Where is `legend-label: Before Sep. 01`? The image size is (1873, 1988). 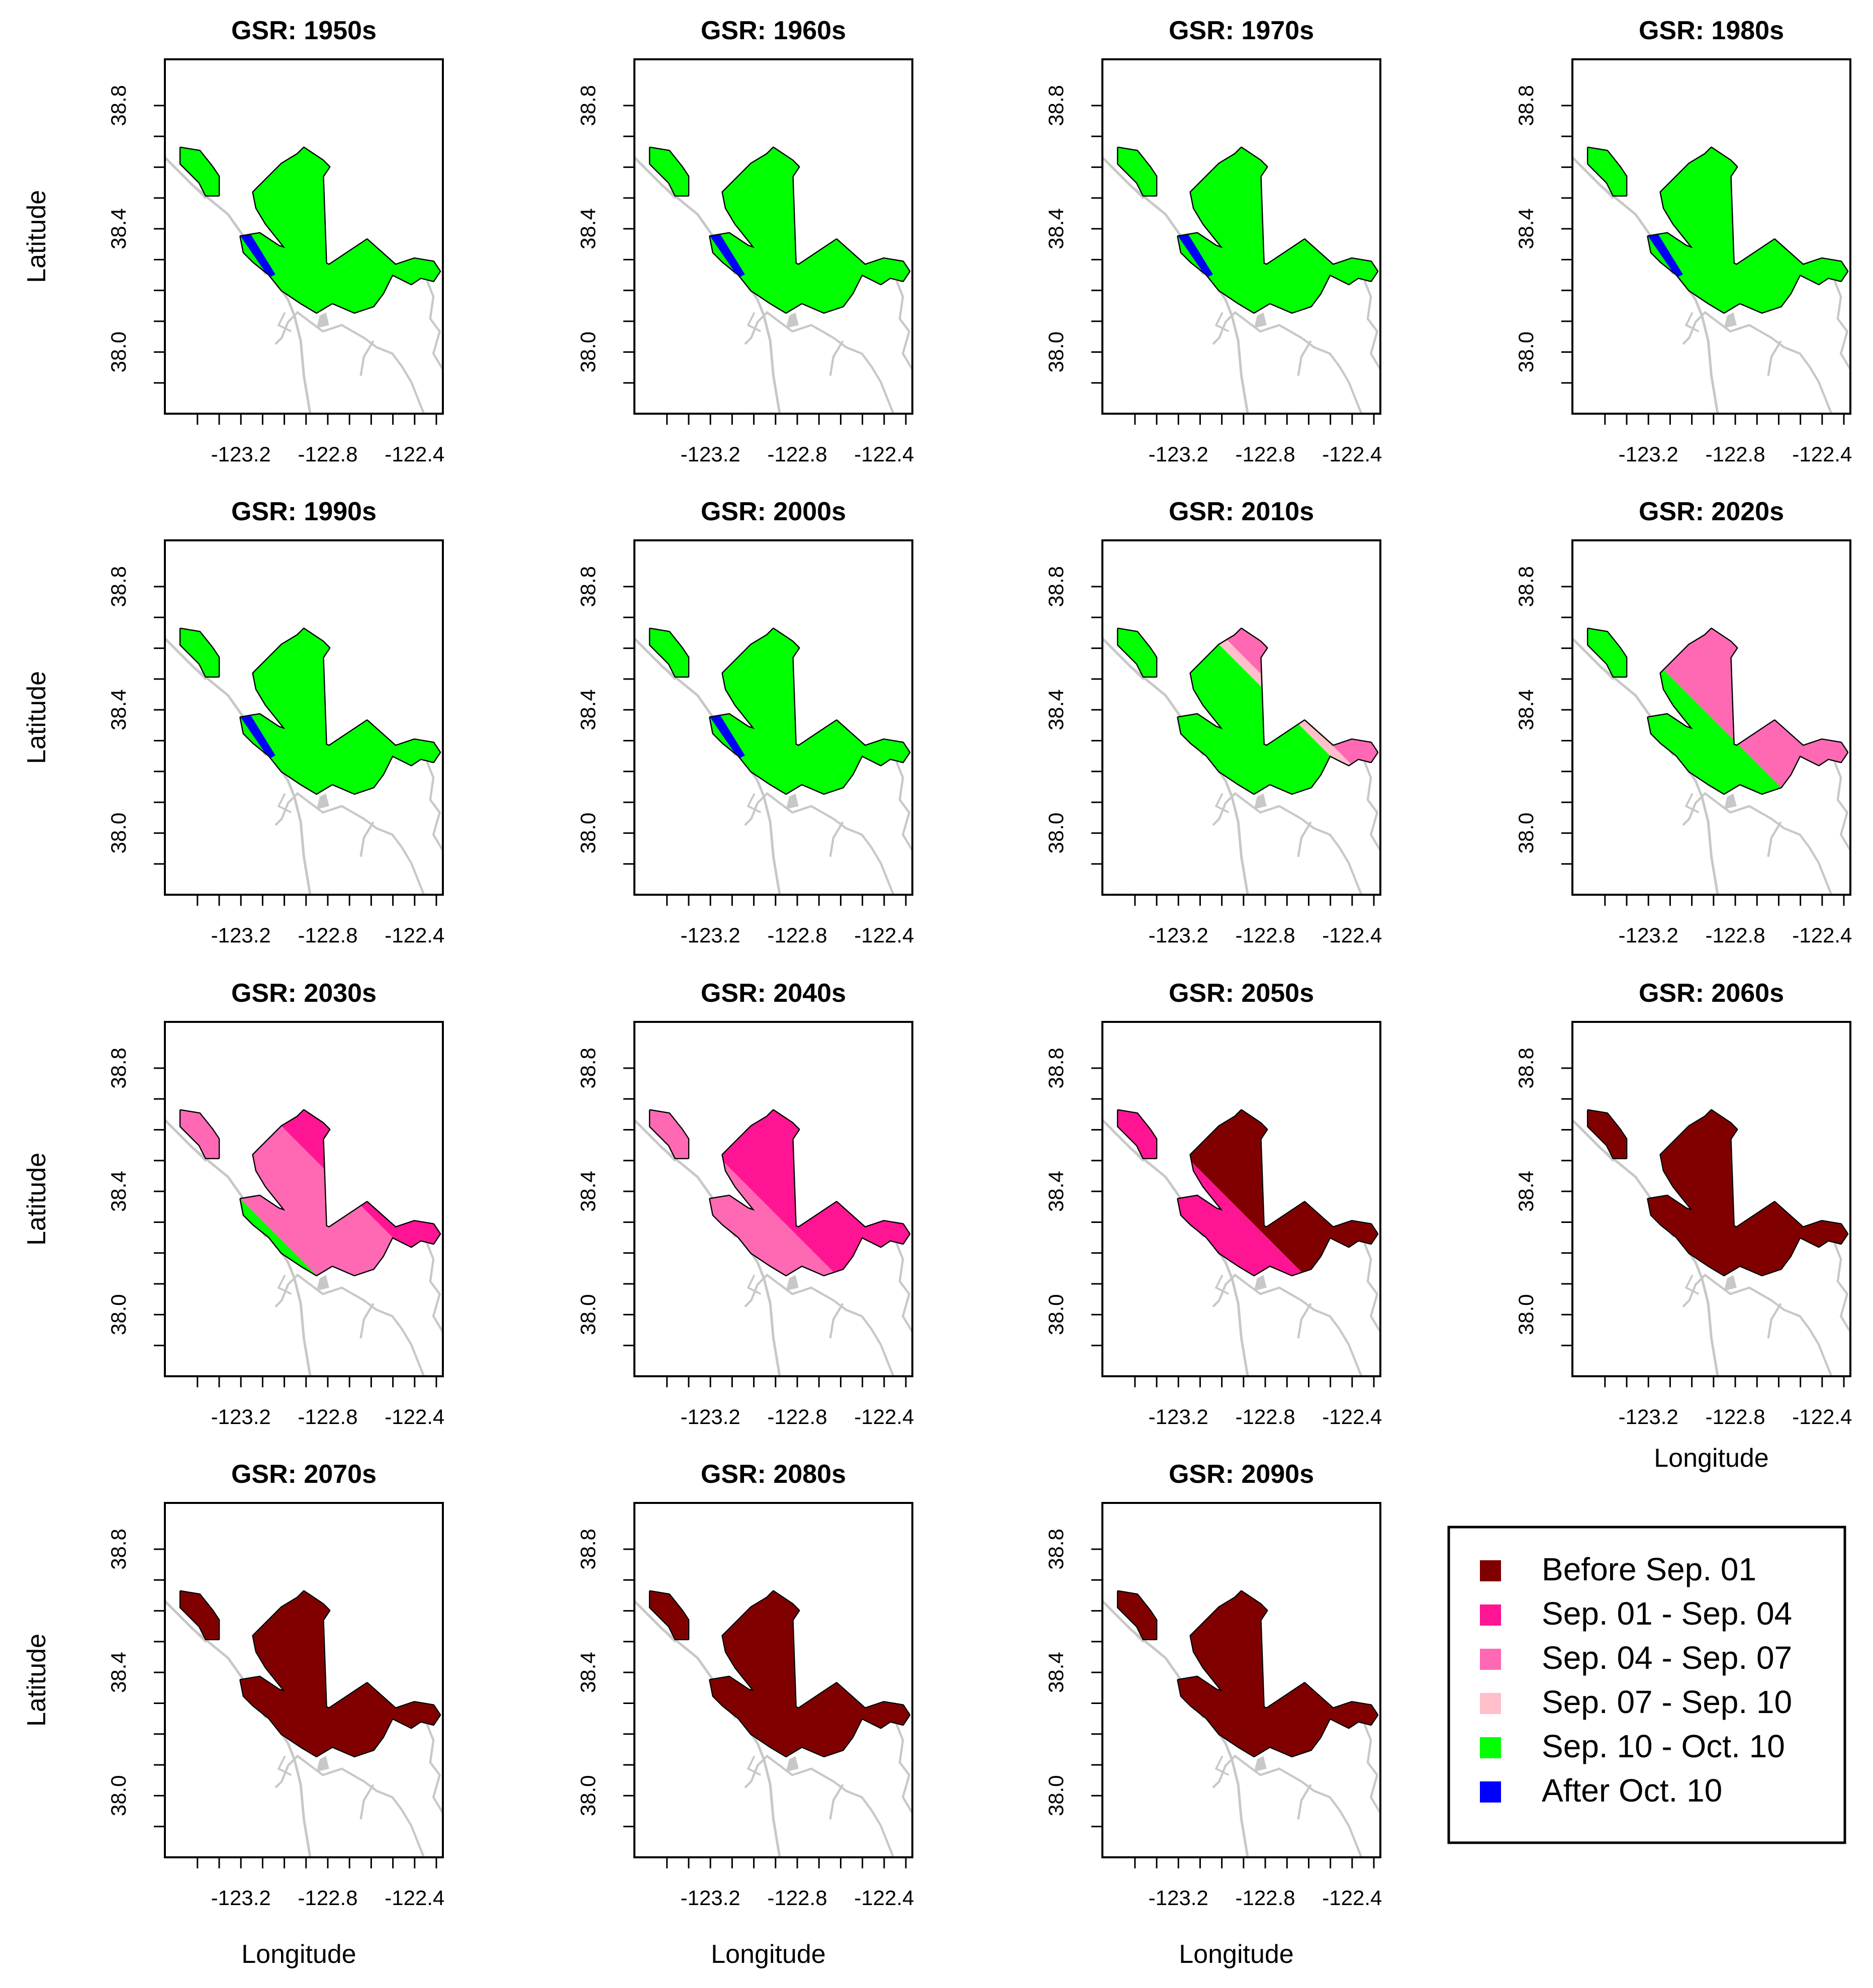 legend-label: Before Sep. 01 is located at coordinates (1649, 1569).